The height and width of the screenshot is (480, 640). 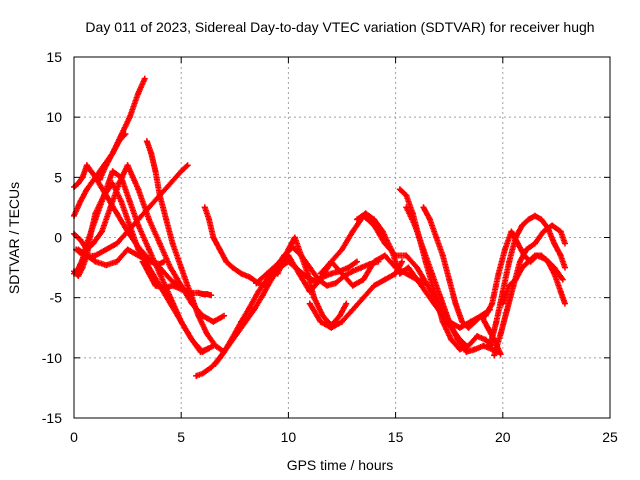 What do you see at coordinates (14, 238) in the screenshot?
I see `y-axis-label: SDTVAR / TECUs` at bounding box center [14, 238].